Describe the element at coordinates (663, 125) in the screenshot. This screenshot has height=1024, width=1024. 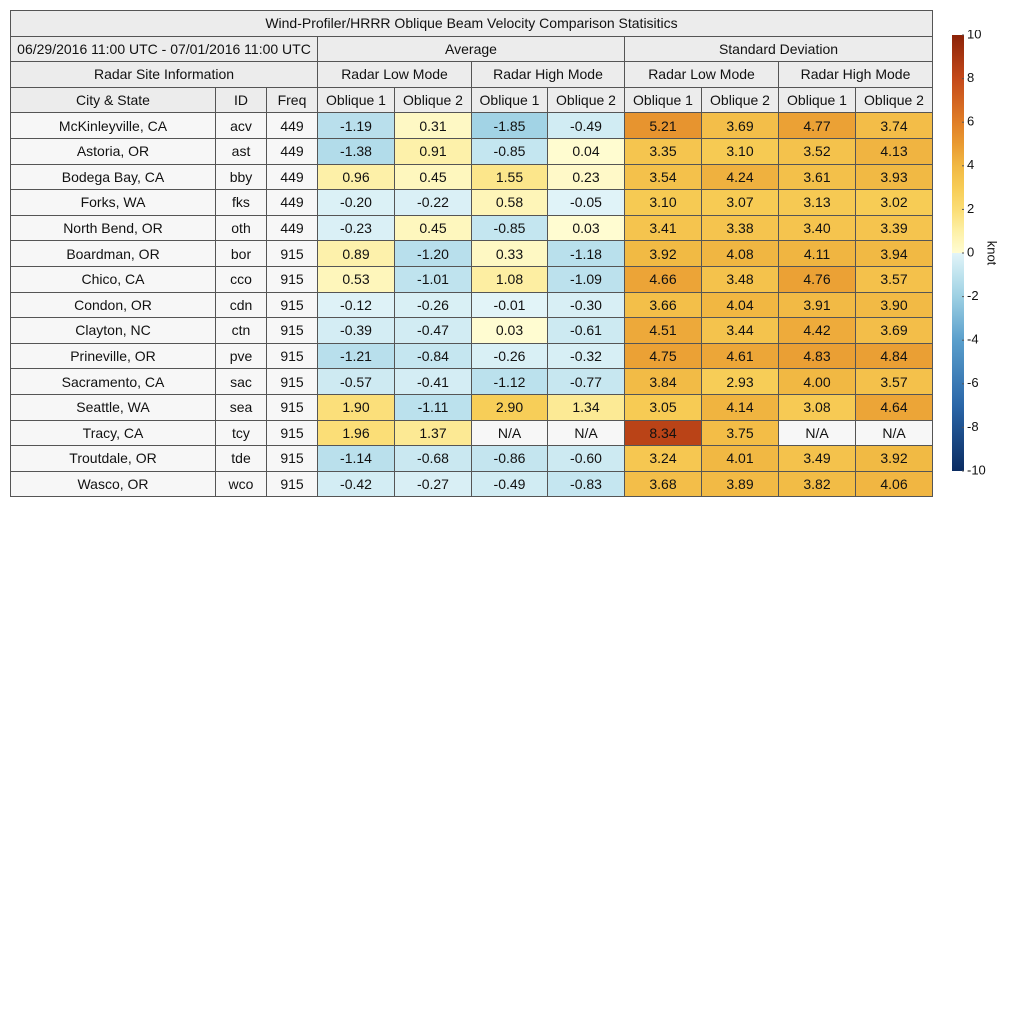
I see `value-cell: 5.21` at that location.